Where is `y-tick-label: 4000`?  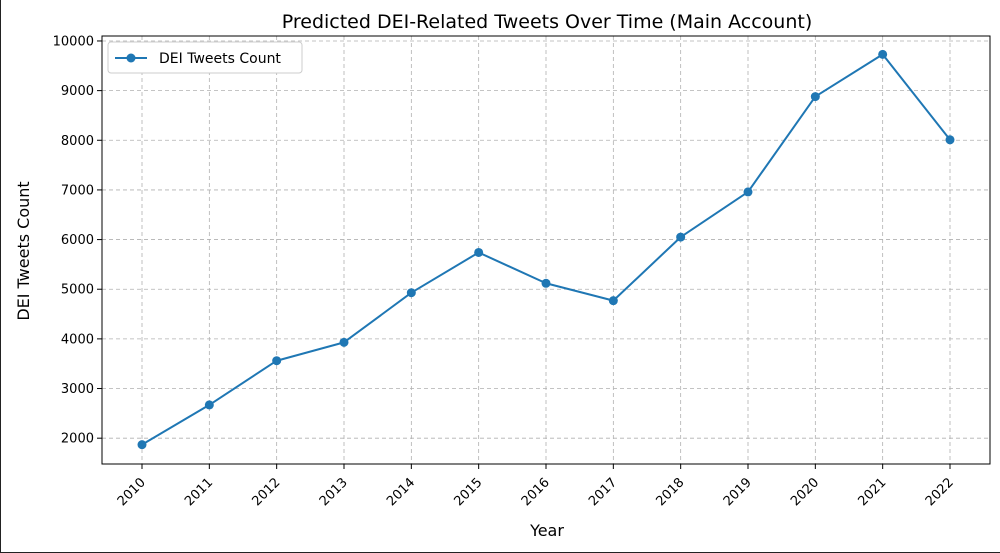 y-tick-label: 4000 is located at coordinates (77, 339).